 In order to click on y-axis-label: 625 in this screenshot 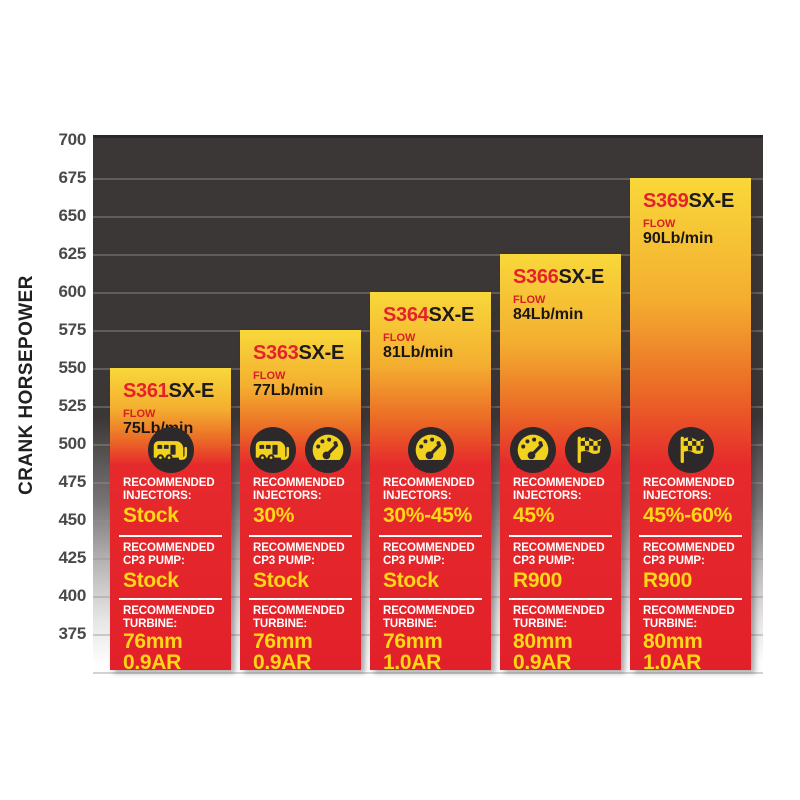, I will do `click(72, 253)`.